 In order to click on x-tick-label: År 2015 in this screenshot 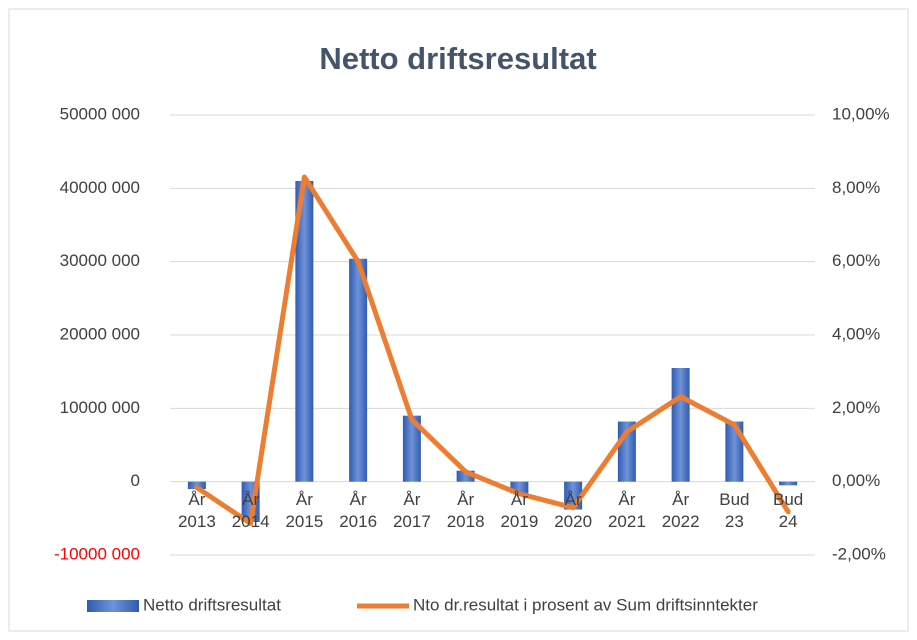, I will do `click(304, 510)`.